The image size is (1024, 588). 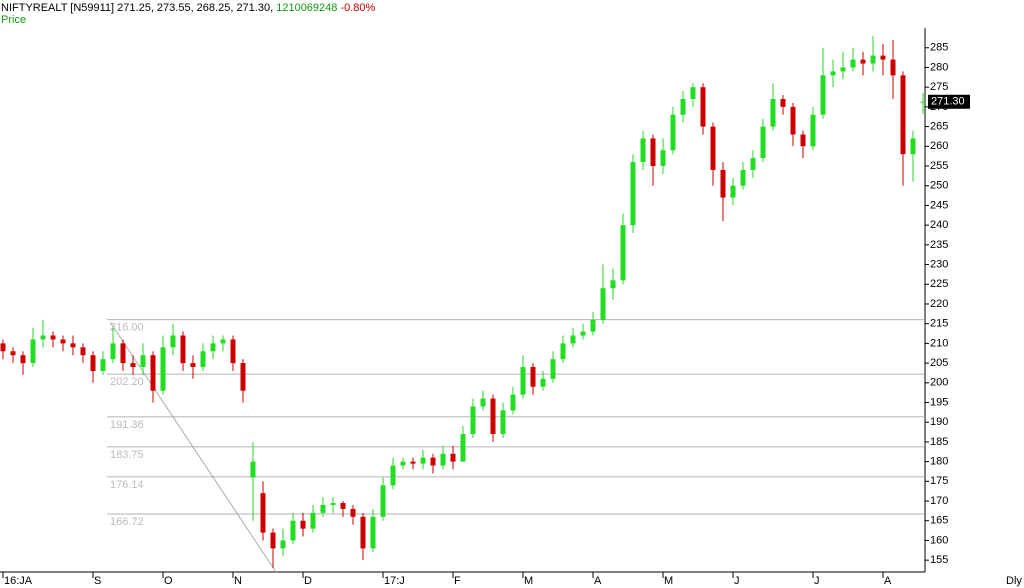 What do you see at coordinates (195, 8) in the screenshot?
I see `quote: 271.25, 273.55, 268.25, 271.30,` at bounding box center [195, 8].